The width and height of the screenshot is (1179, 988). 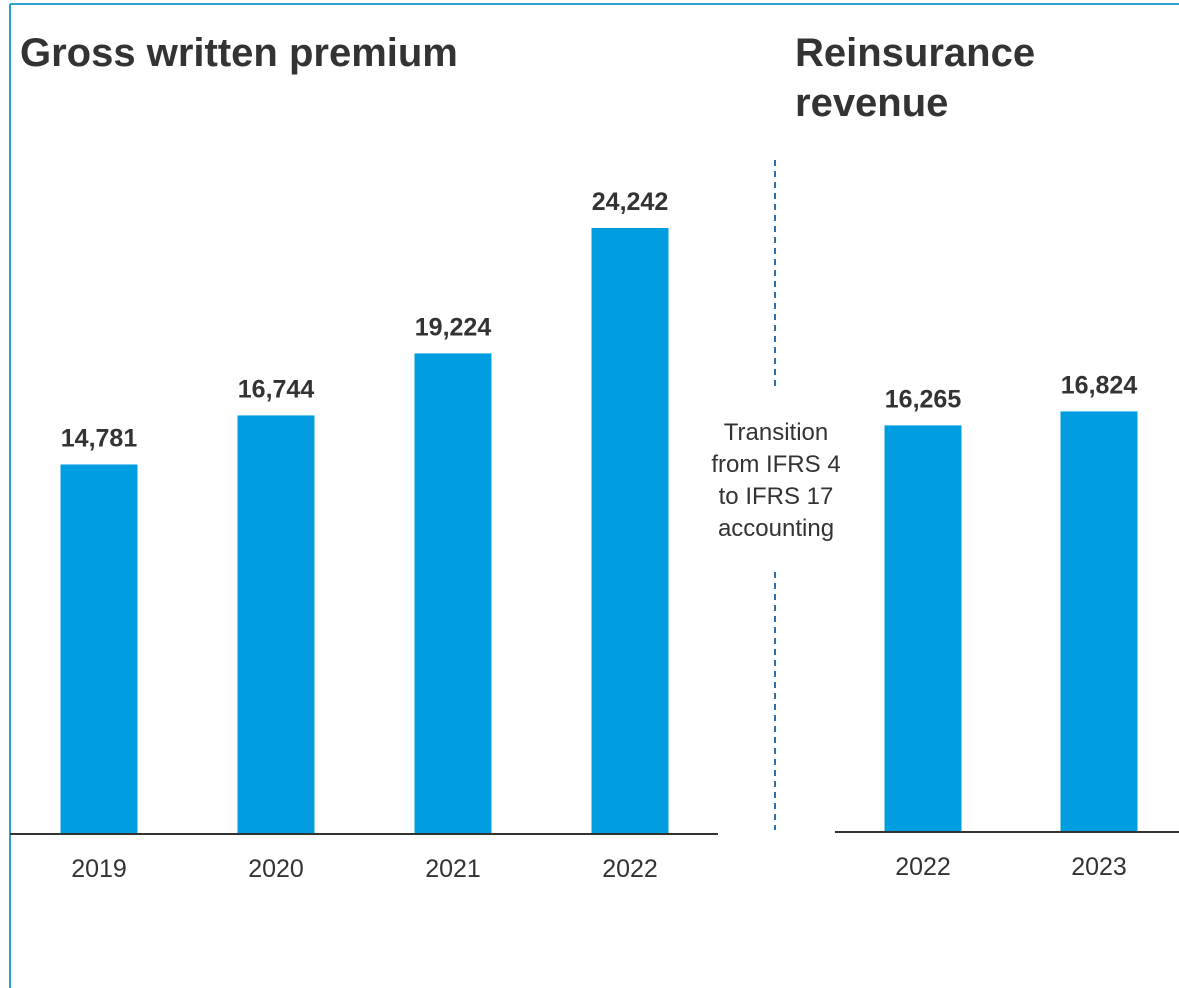 What do you see at coordinates (364, 869) in the screenshot?
I see `left-tick-labels: 2019 2020 2021 2022` at bounding box center [364, 869].